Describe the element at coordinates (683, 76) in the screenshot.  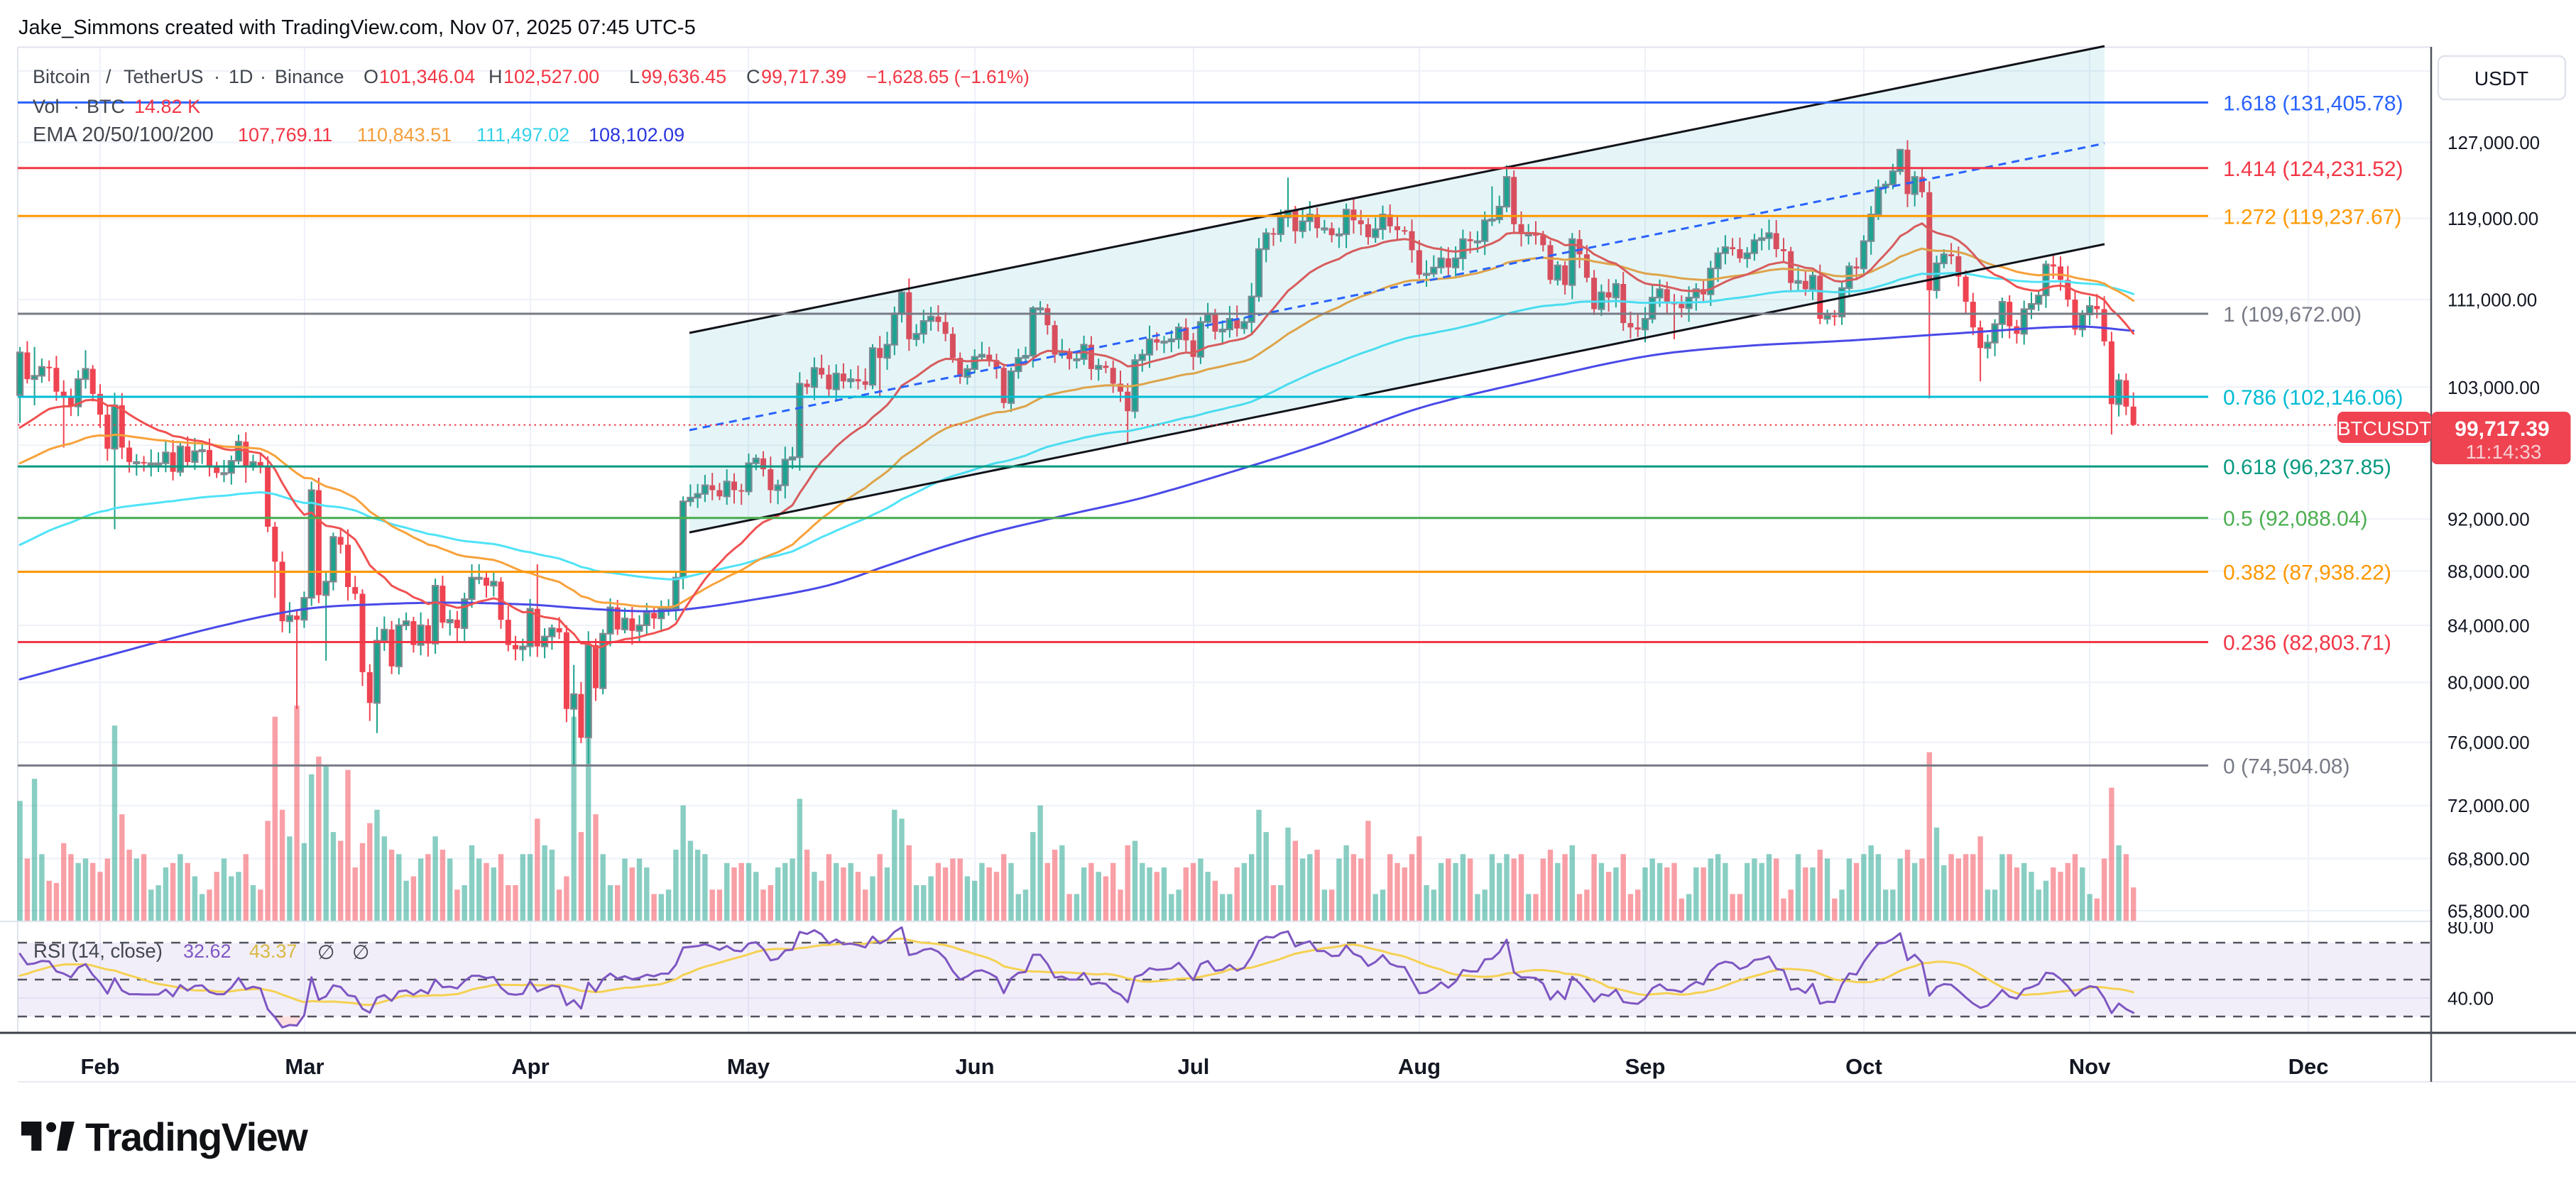
I see `svg-text: 99,636.45` at that location.